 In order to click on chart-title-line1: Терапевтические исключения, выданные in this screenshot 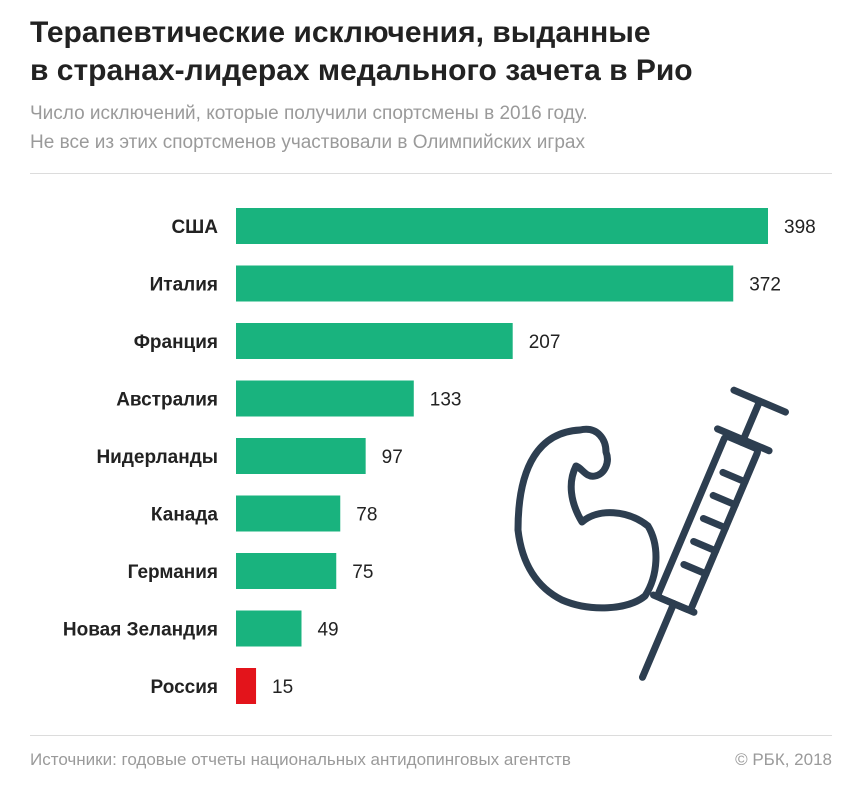, I will do `click(340, 32)`.